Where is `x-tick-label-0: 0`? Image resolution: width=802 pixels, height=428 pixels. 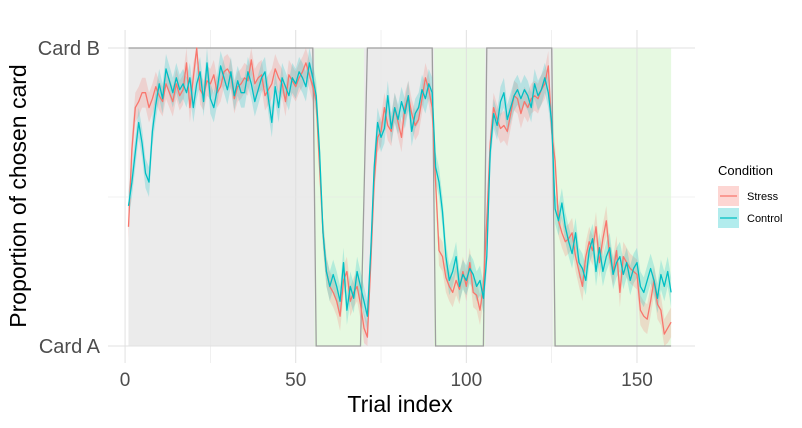 x-tick-label-0: 0 is located at coordinates (125, 380).